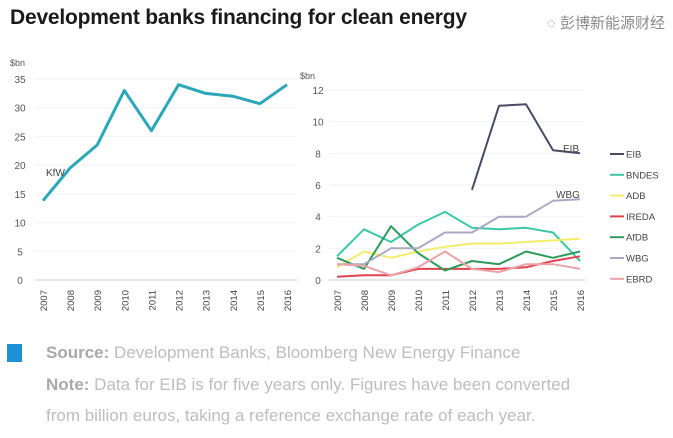  I want to click on y-tick-label: 20, so click(20, 166).